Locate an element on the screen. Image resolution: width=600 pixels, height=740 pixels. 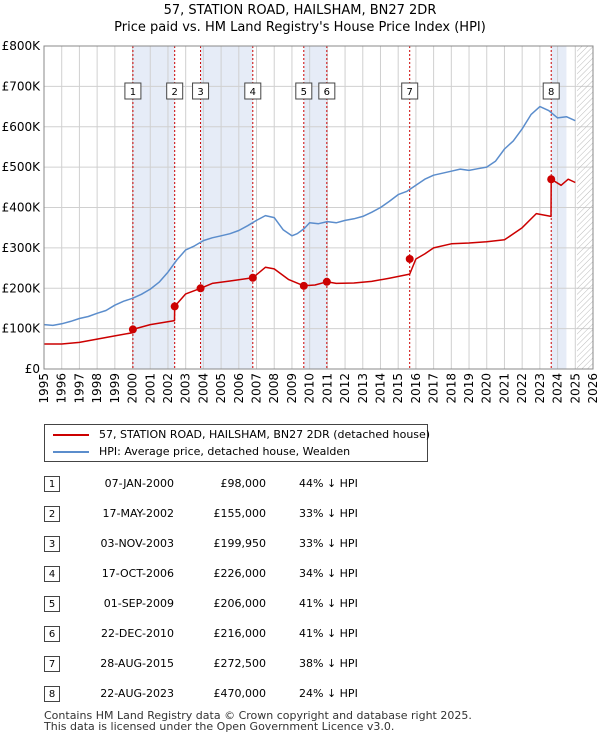
sale-hpi-diff: 24% ↓ HPI is located at coordinates (328, 693).